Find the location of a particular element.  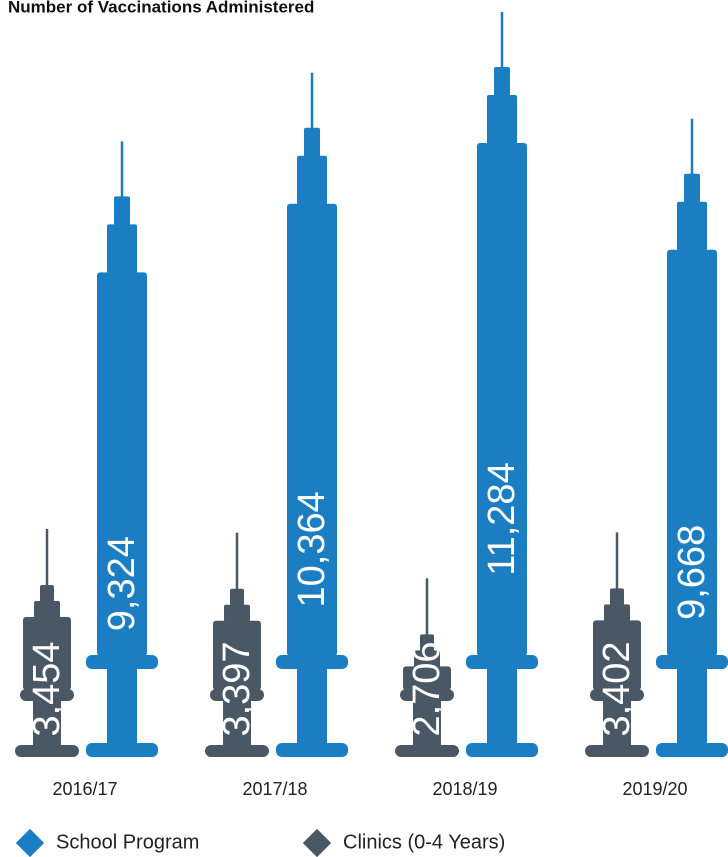

value-label: 10,364 is located at coordinates (312, 549).